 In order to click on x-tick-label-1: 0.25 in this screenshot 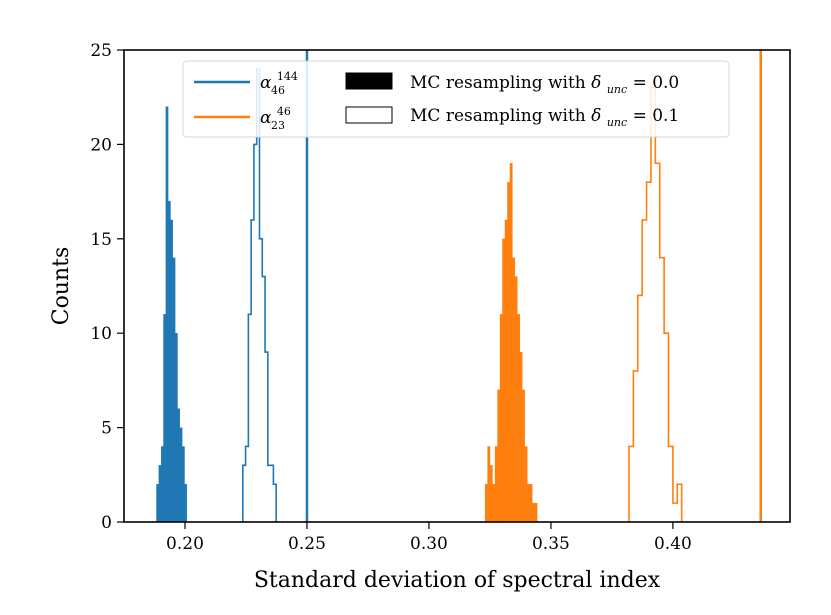, I will do `click(307, 544)`.